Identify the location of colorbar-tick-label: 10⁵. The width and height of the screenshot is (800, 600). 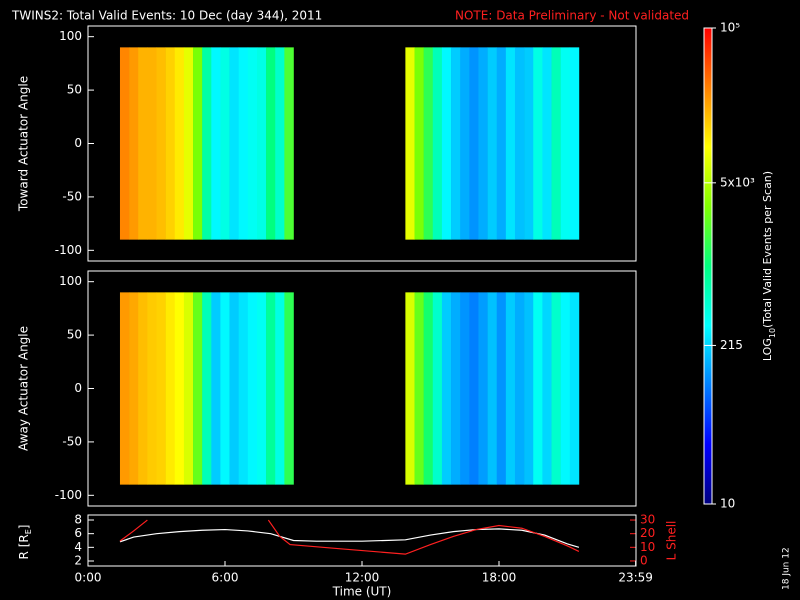
(730, 28).